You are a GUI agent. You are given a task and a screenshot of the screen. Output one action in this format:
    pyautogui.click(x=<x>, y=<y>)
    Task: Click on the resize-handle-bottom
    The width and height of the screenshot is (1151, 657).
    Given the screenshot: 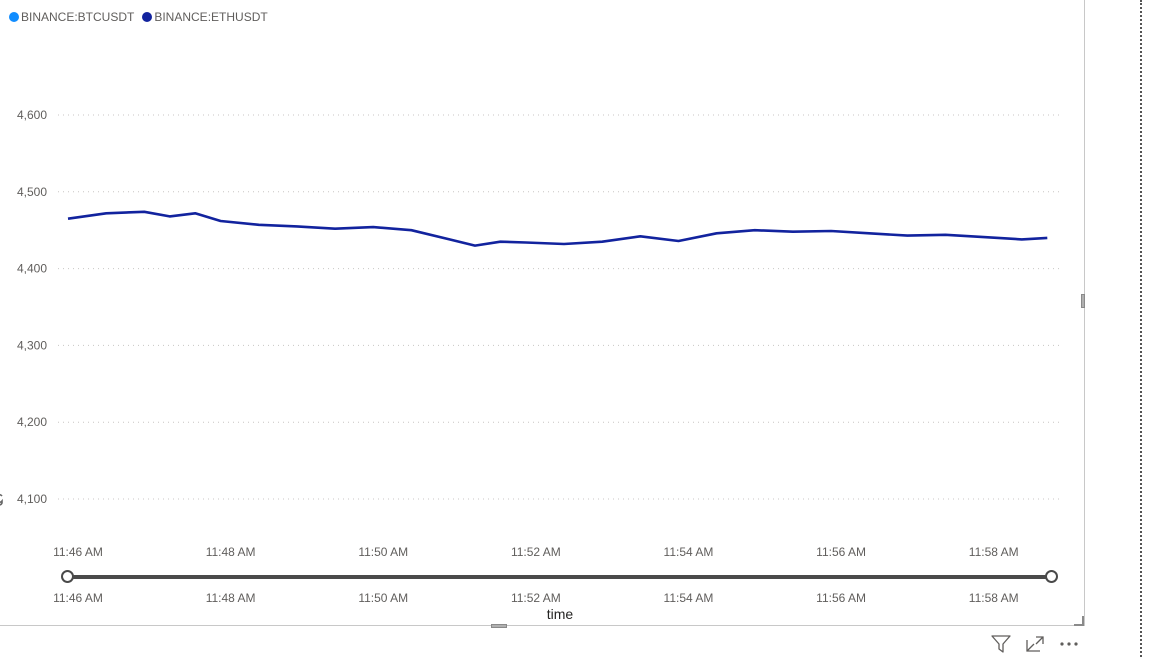 What is the action you would take?
    pyautogui.click(x=499, y=626)
    